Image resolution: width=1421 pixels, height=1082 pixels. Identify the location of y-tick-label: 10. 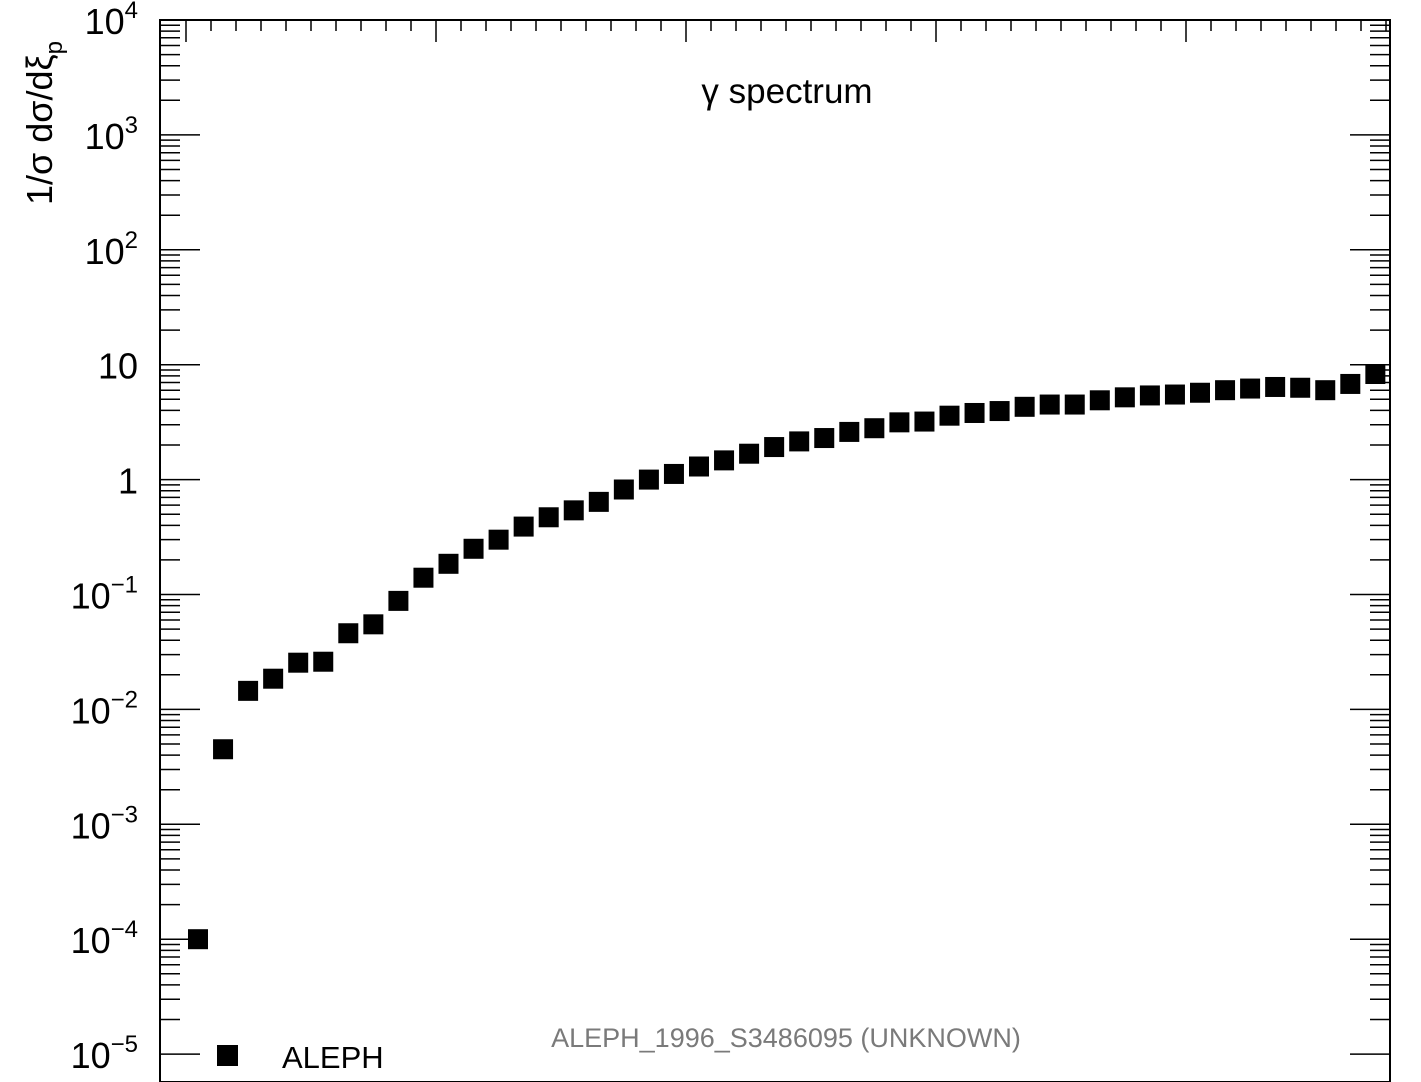
(118, 366).